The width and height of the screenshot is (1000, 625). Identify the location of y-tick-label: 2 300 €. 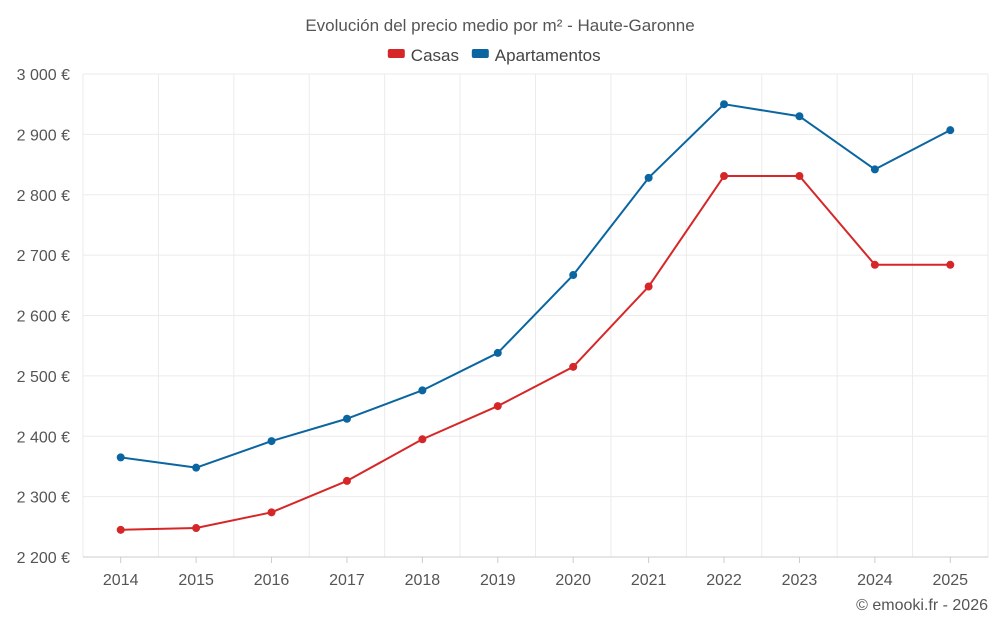
(43, 498).